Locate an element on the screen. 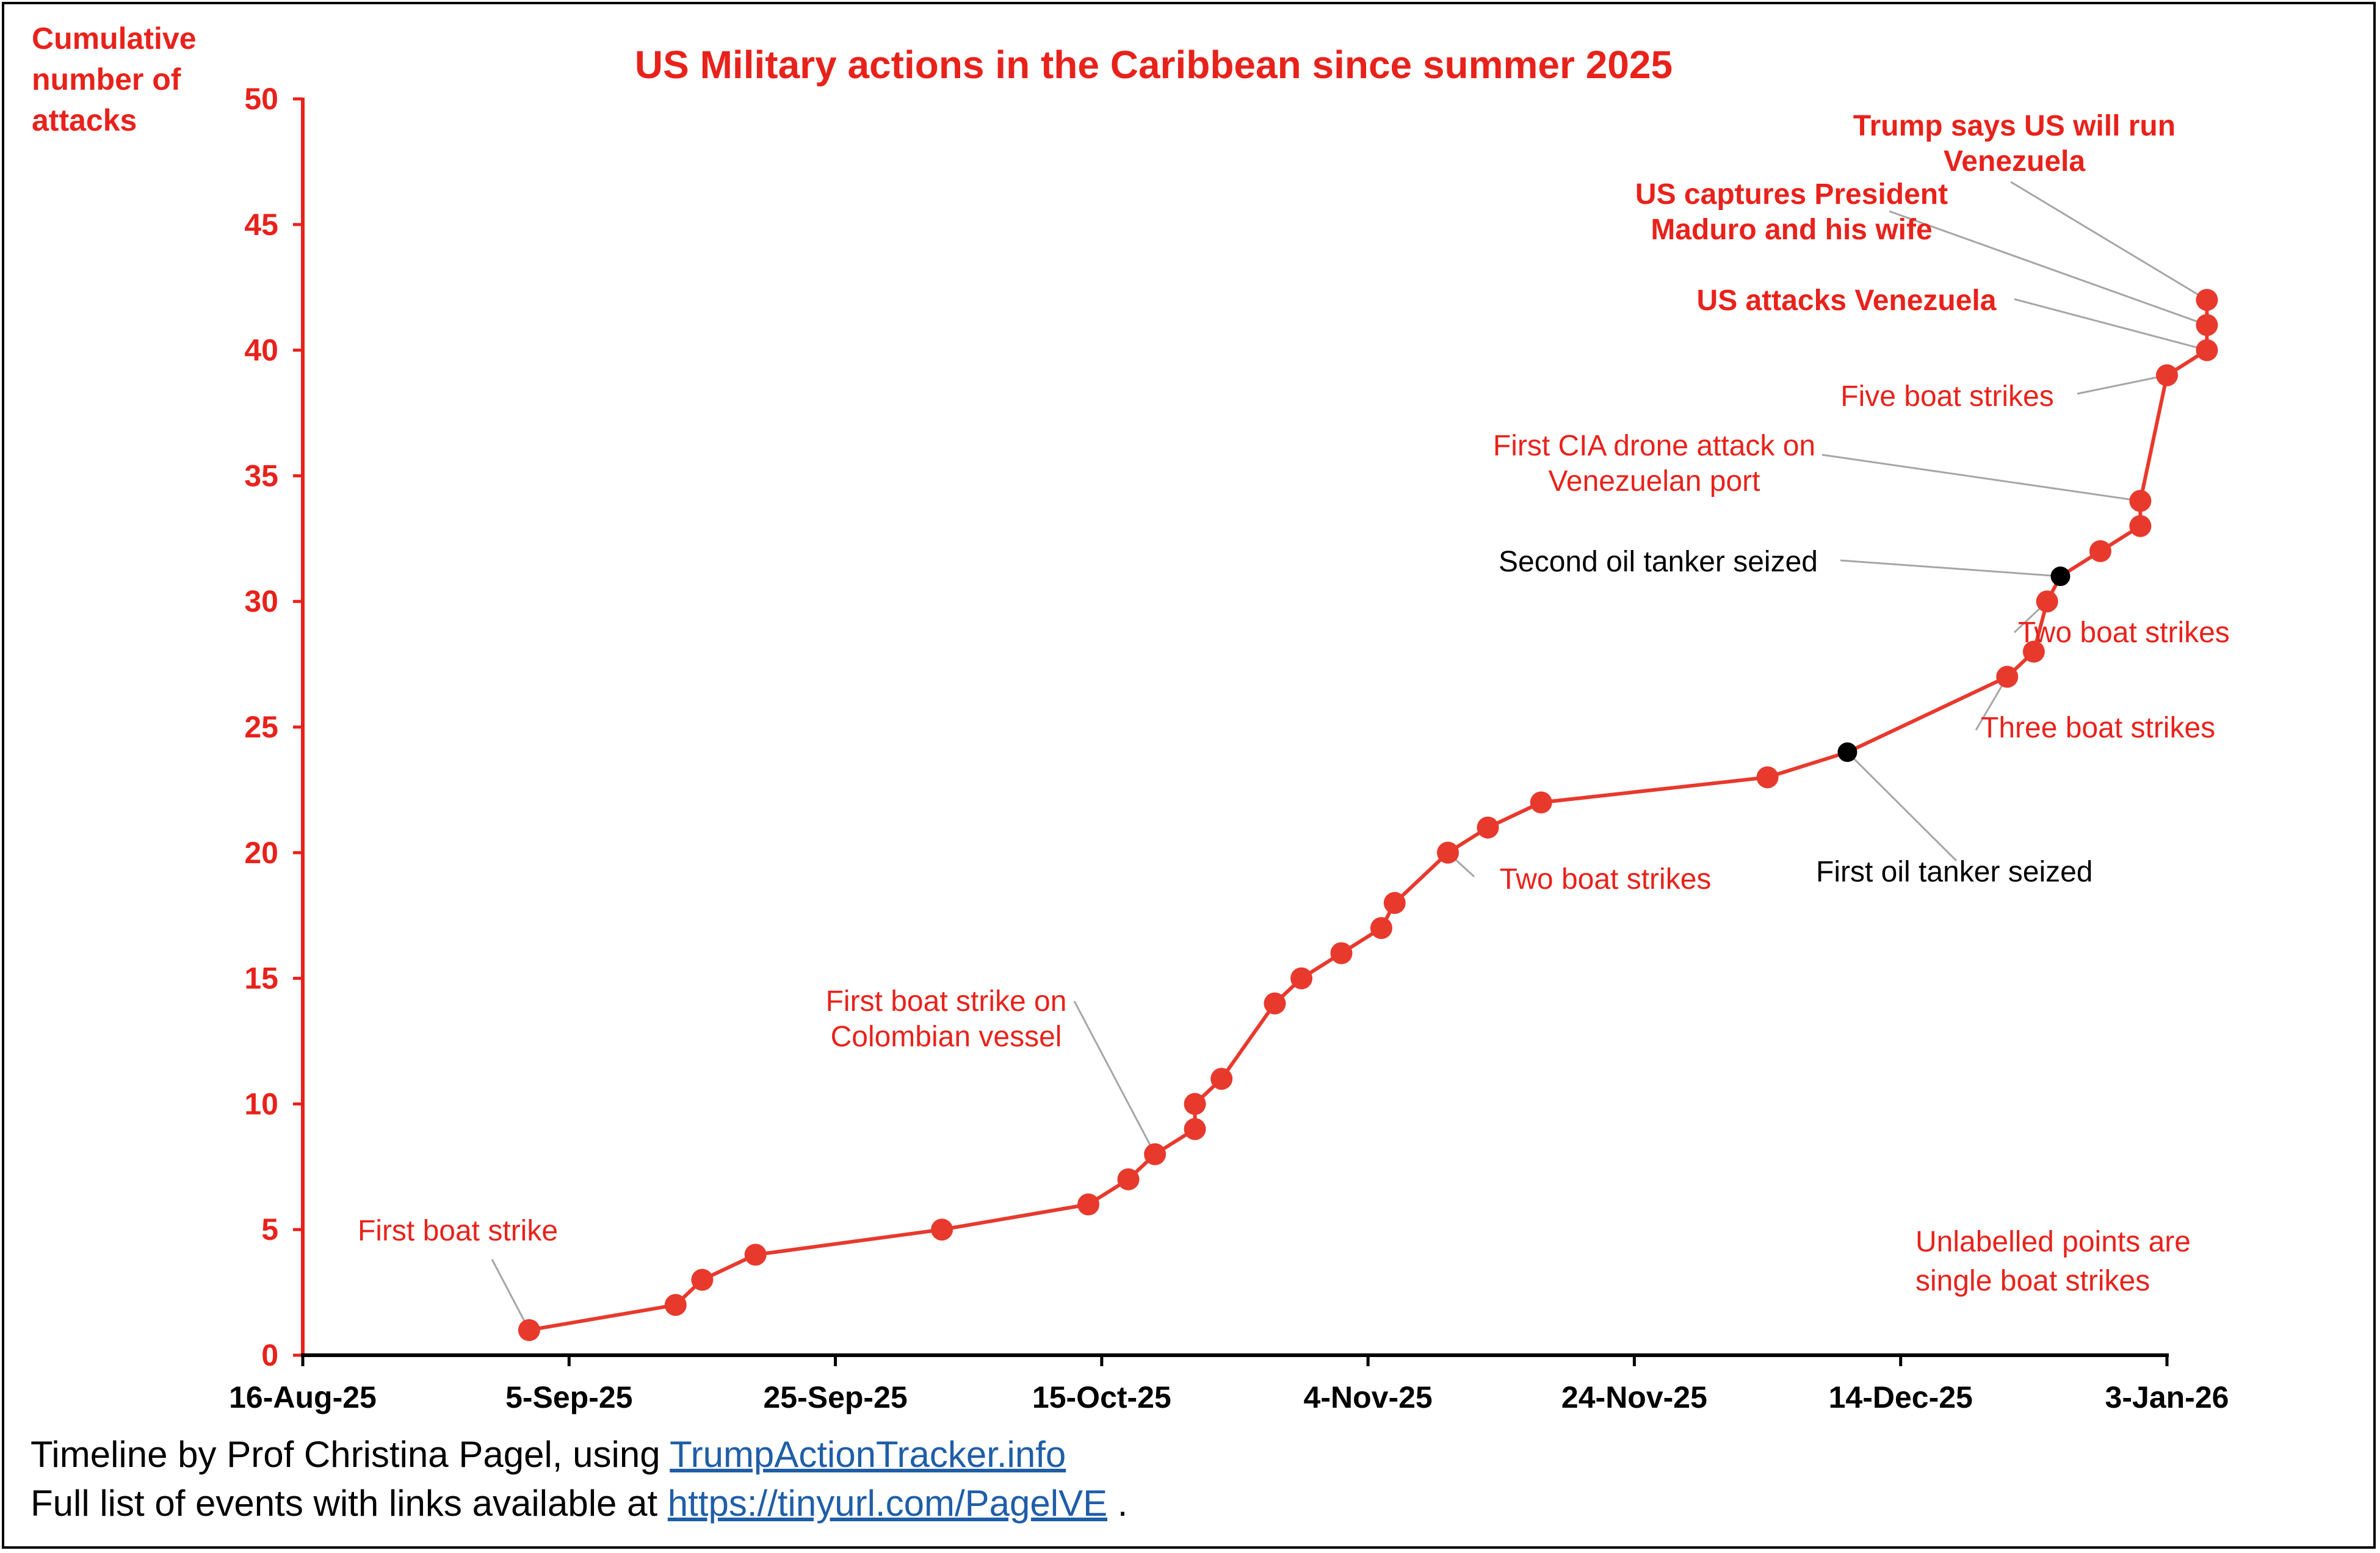 Image resolution: width=2380 pixels, height=1553 pixels. y-axis-title-line-2: number of is located at coordinates (106, 79).